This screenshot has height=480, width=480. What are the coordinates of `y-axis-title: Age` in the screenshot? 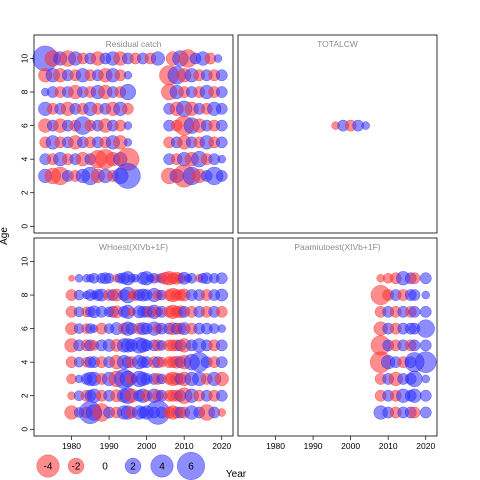 It's located at (5, 236).